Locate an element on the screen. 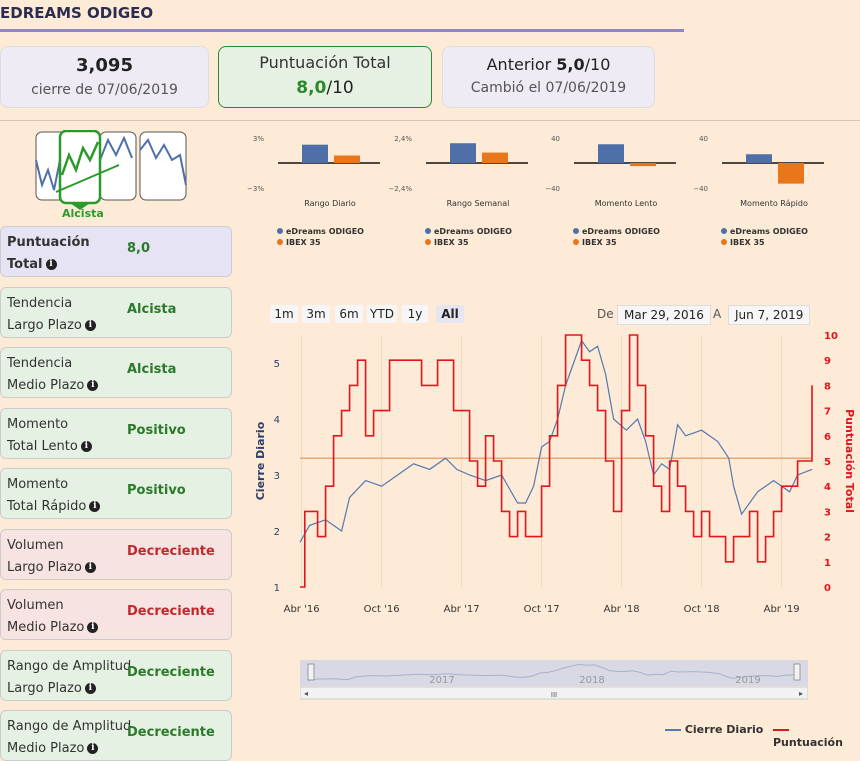  total-score-value: 8,0 is located at coordinates (311, 88).